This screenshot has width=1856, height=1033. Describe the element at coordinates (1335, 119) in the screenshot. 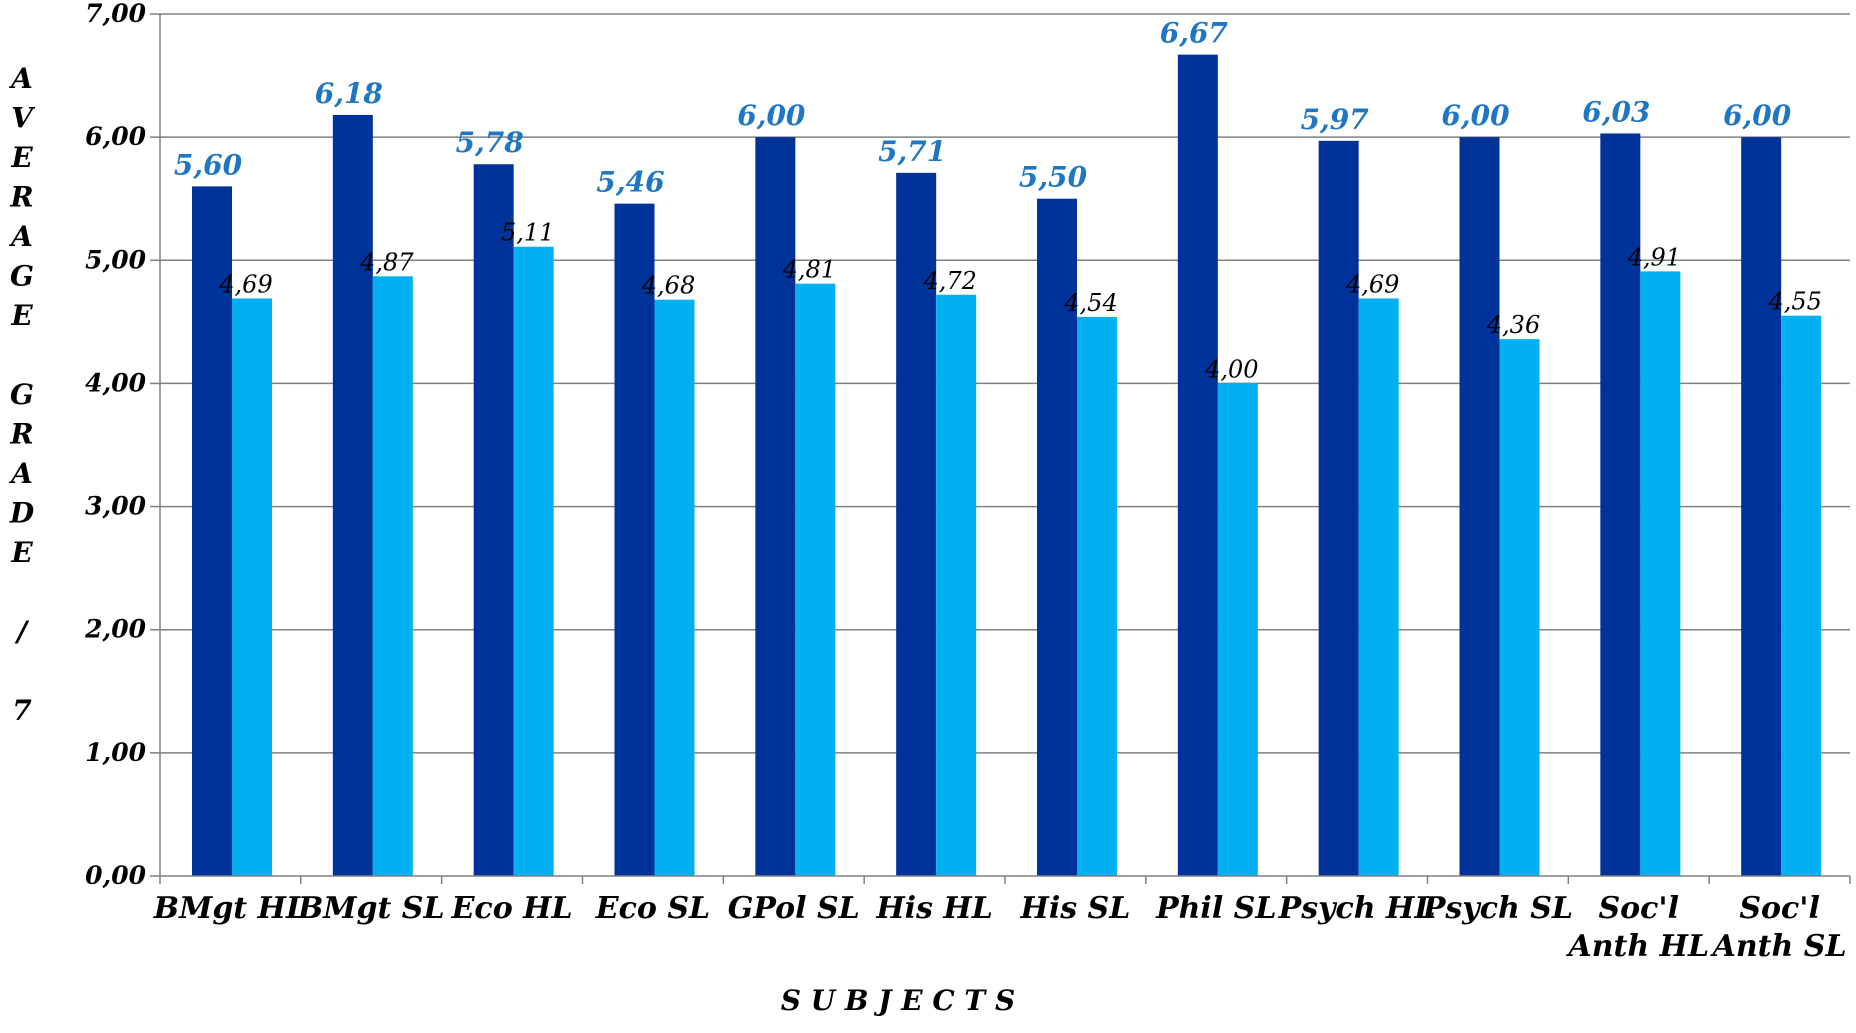

I see `data-label: 5,97` at that location.